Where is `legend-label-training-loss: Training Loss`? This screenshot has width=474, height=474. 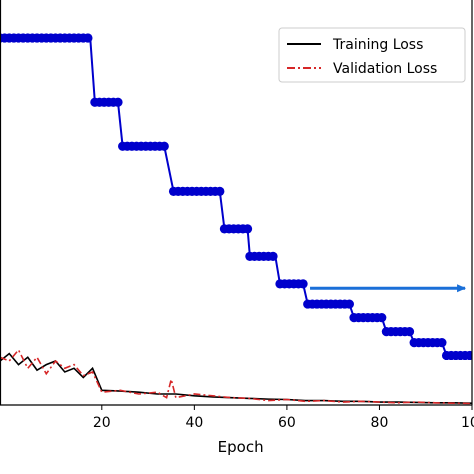
legend-label-training-loss: Training Loss is located at coordinates (377, 45).